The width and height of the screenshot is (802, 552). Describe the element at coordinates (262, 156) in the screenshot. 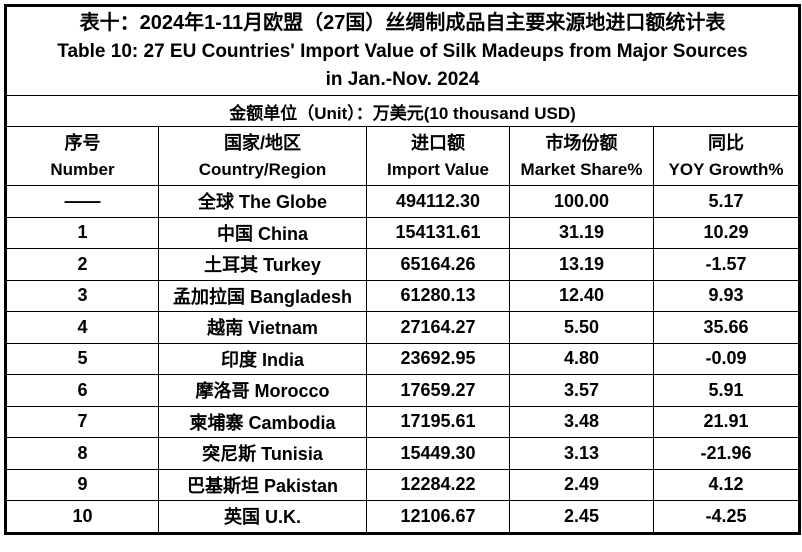

I see `header-country: 国家/地区 Country/Region` at that location.